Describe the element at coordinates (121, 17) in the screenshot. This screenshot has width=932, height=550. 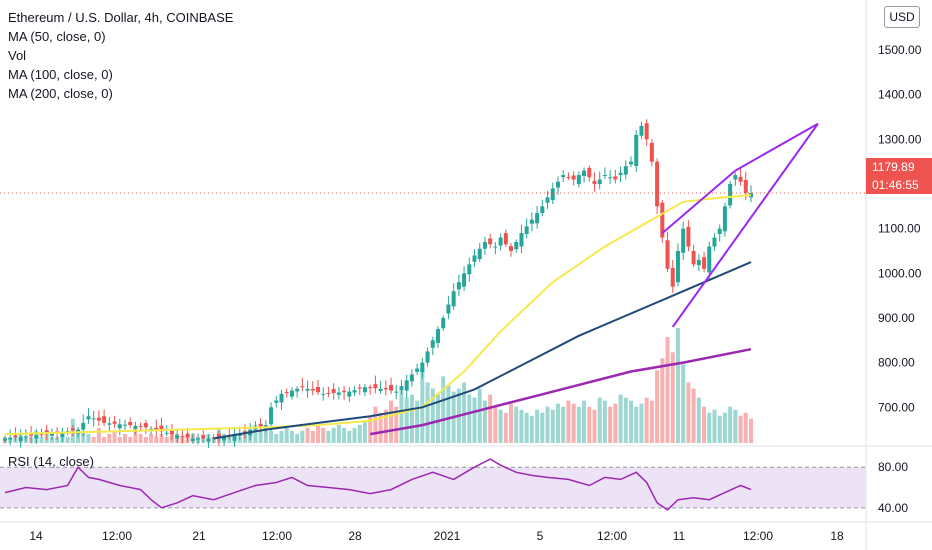
I see `legend-symbol-title: Ethereum / U.S. Dollar, 4h, COINBASE` at that location.